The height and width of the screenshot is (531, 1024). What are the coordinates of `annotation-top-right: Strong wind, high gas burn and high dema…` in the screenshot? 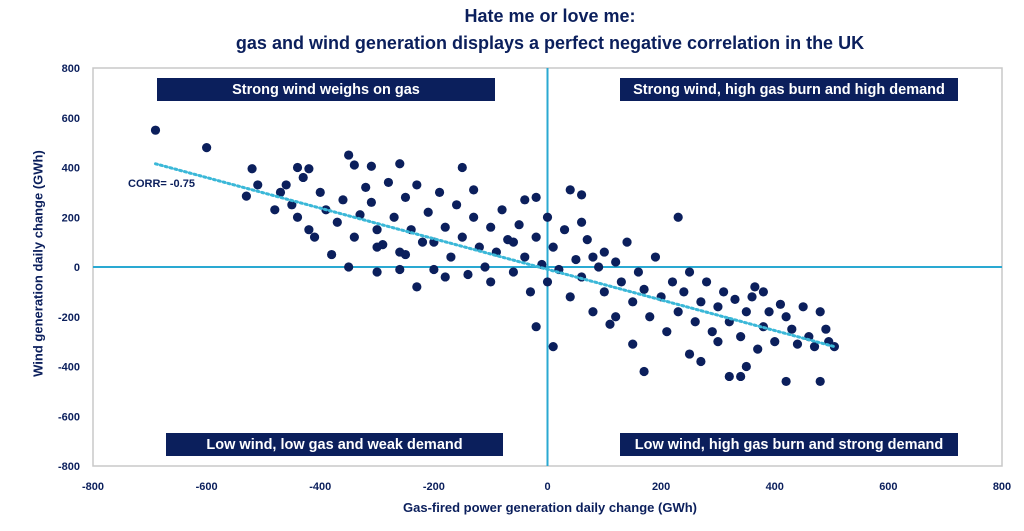 It's located at (789, 89).